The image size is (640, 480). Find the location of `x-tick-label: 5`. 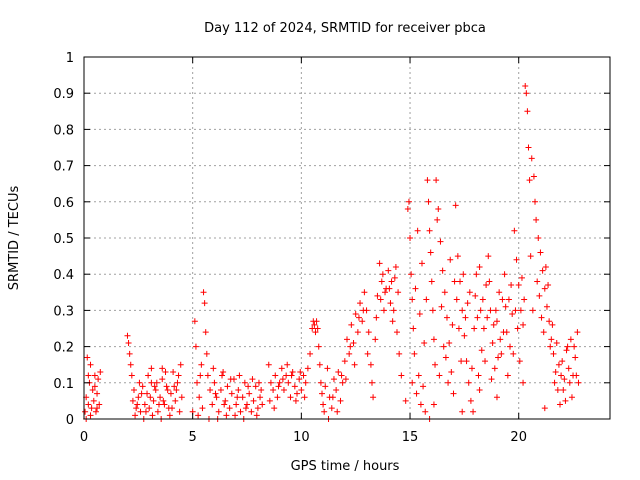

x-tick-label: 5 is located at coordinates (193, 437).